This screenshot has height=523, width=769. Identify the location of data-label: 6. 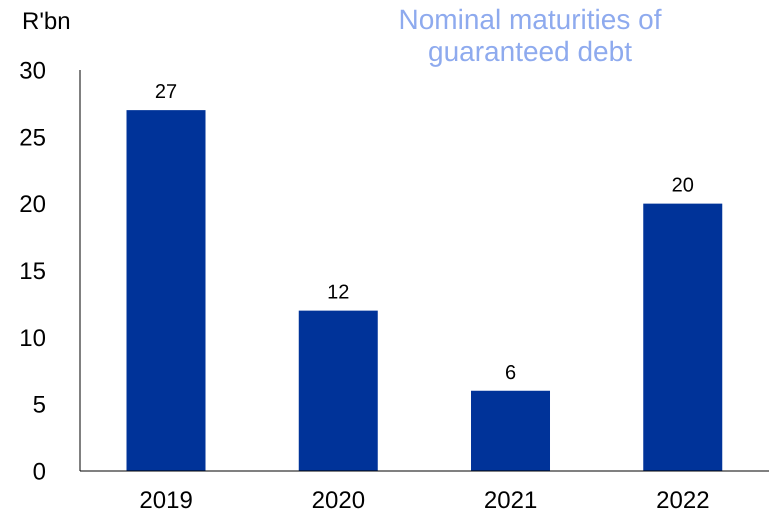
(510, 373).